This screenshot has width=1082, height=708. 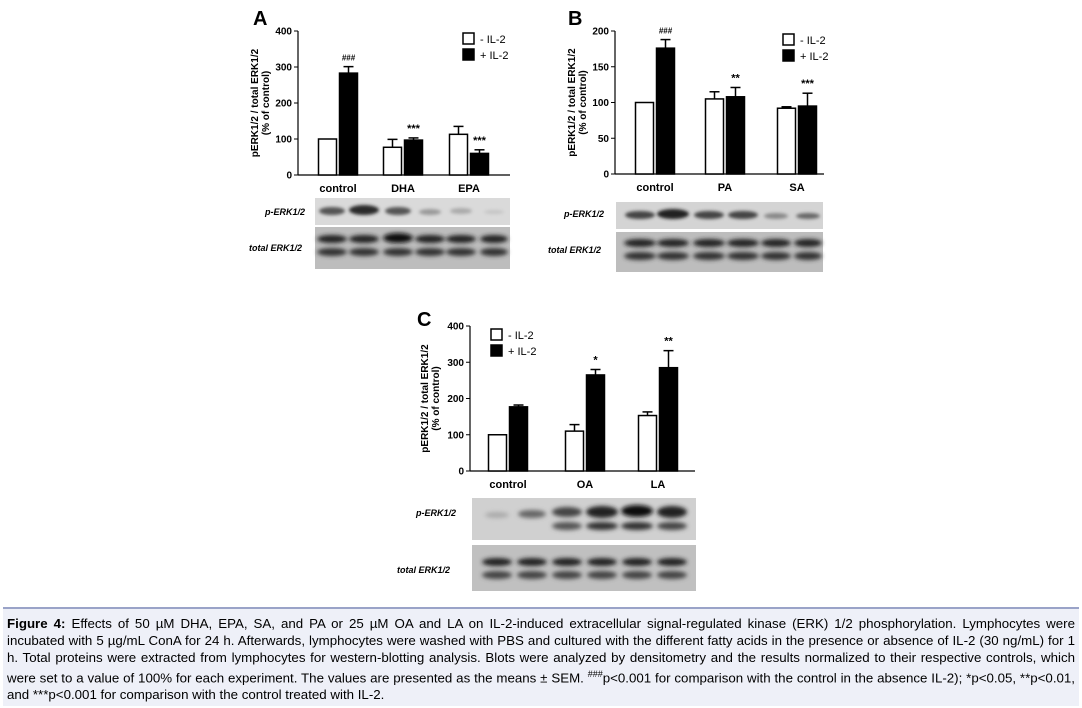 What do you see at coordinates (284, 212) in the screenshot?
I see `blot-label-a-p: p-ERK1/2` at bounding box center [284, 212].